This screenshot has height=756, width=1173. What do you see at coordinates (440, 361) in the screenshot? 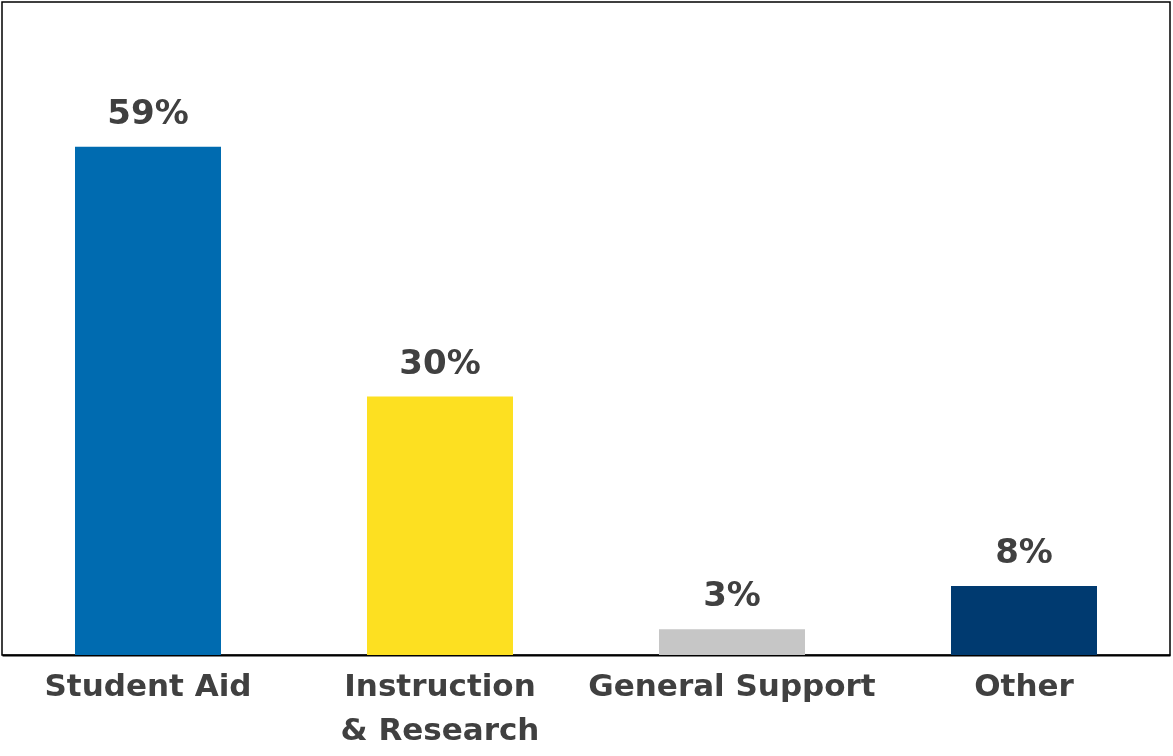
I see `data-label: 30%` at bounding box center [440, 361].